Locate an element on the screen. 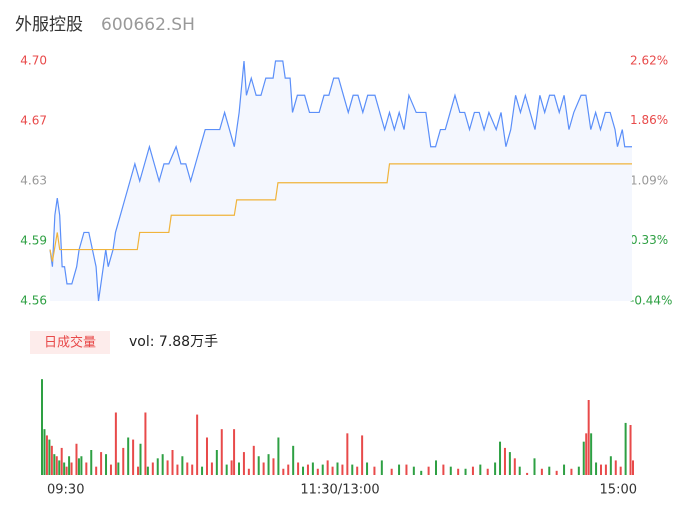 Image resolution: width=686 pixels, height=524 pixels. y2-tick-label: 2.62% is located at coordinates (649, 61).